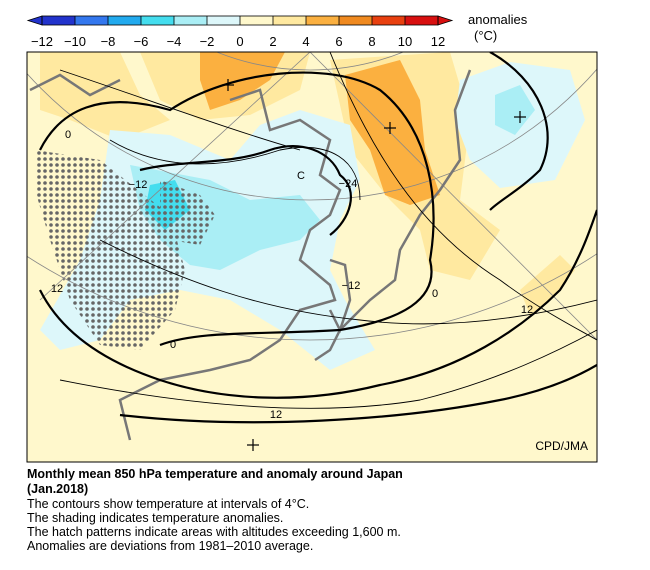 The image size is (650, 570). What do you see at coordinates (141, 41) in the screenshot?
I see `colorbar-tick-label: −6` at bounding box center [141, 41].